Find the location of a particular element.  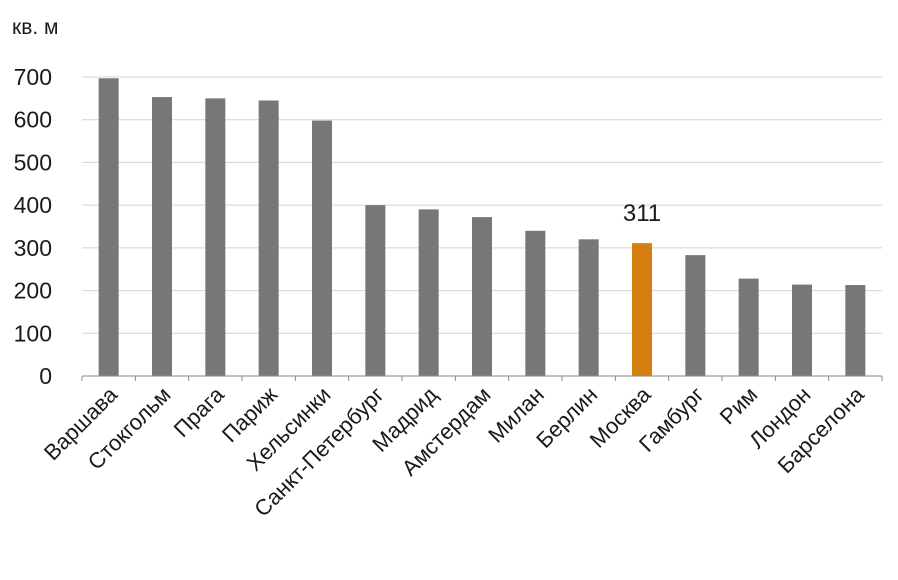

data-labels: 311 is located at coordinates (642, 213).